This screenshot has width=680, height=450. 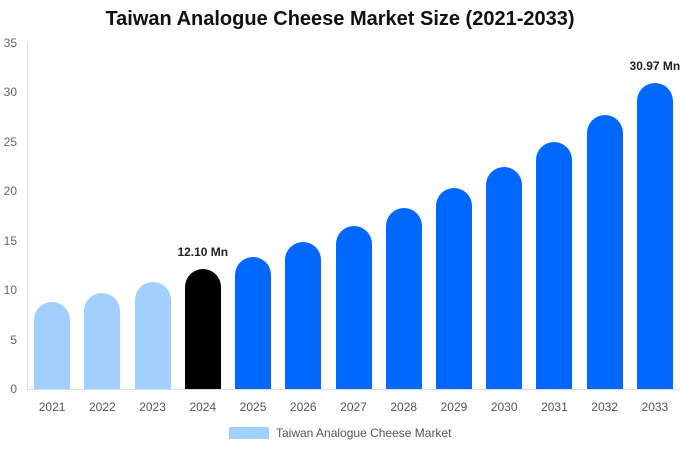 What do you see at coordinates (152, 335) in the screenshot?
I see `bar-2023` at bounding box center [152, 335].